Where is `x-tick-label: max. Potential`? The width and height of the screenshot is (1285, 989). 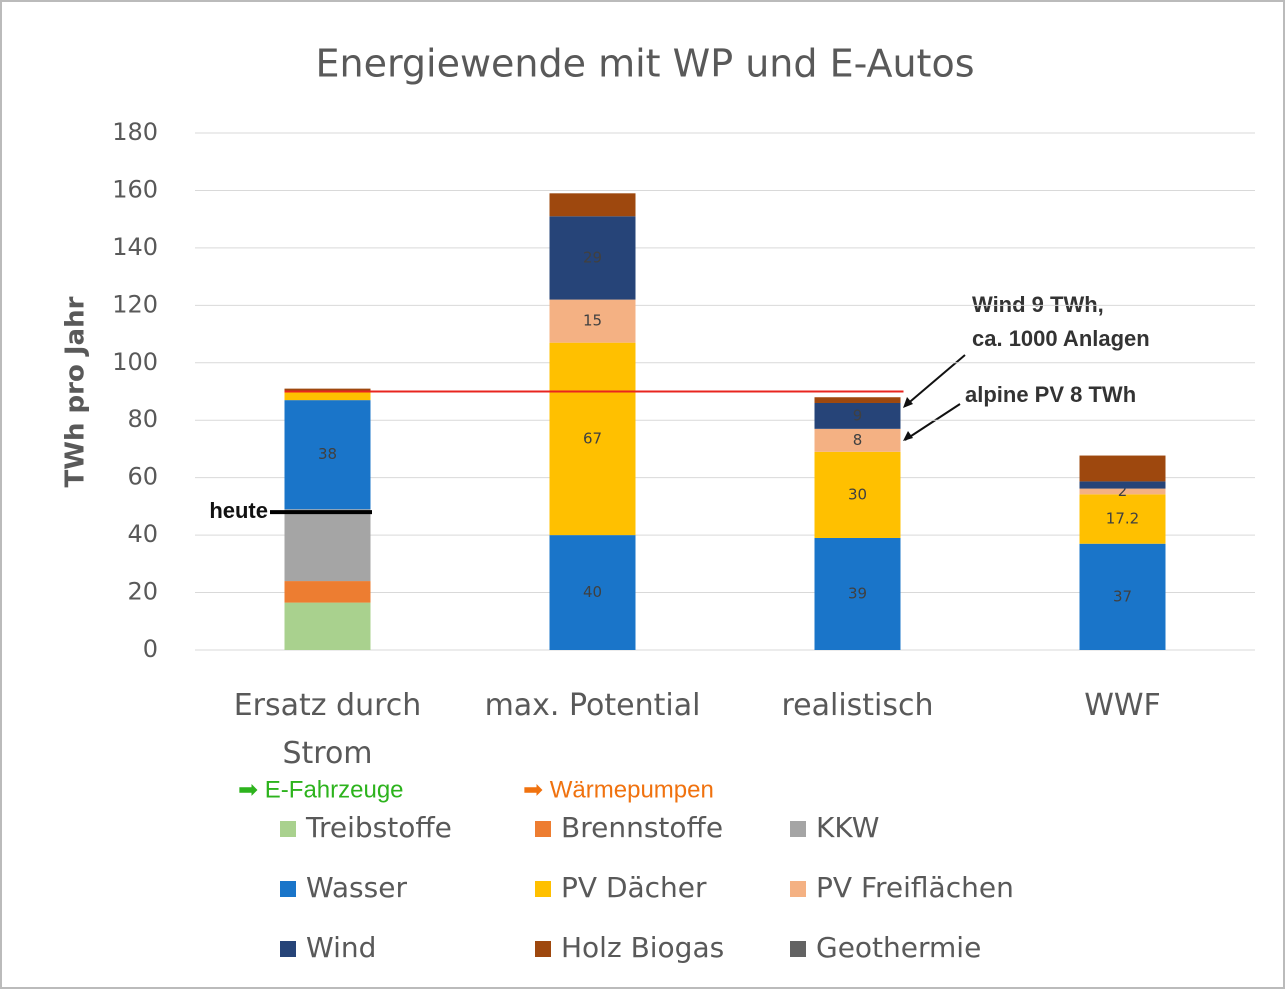
x-tick-label: max. Potential is located at coordinates (593, 705).